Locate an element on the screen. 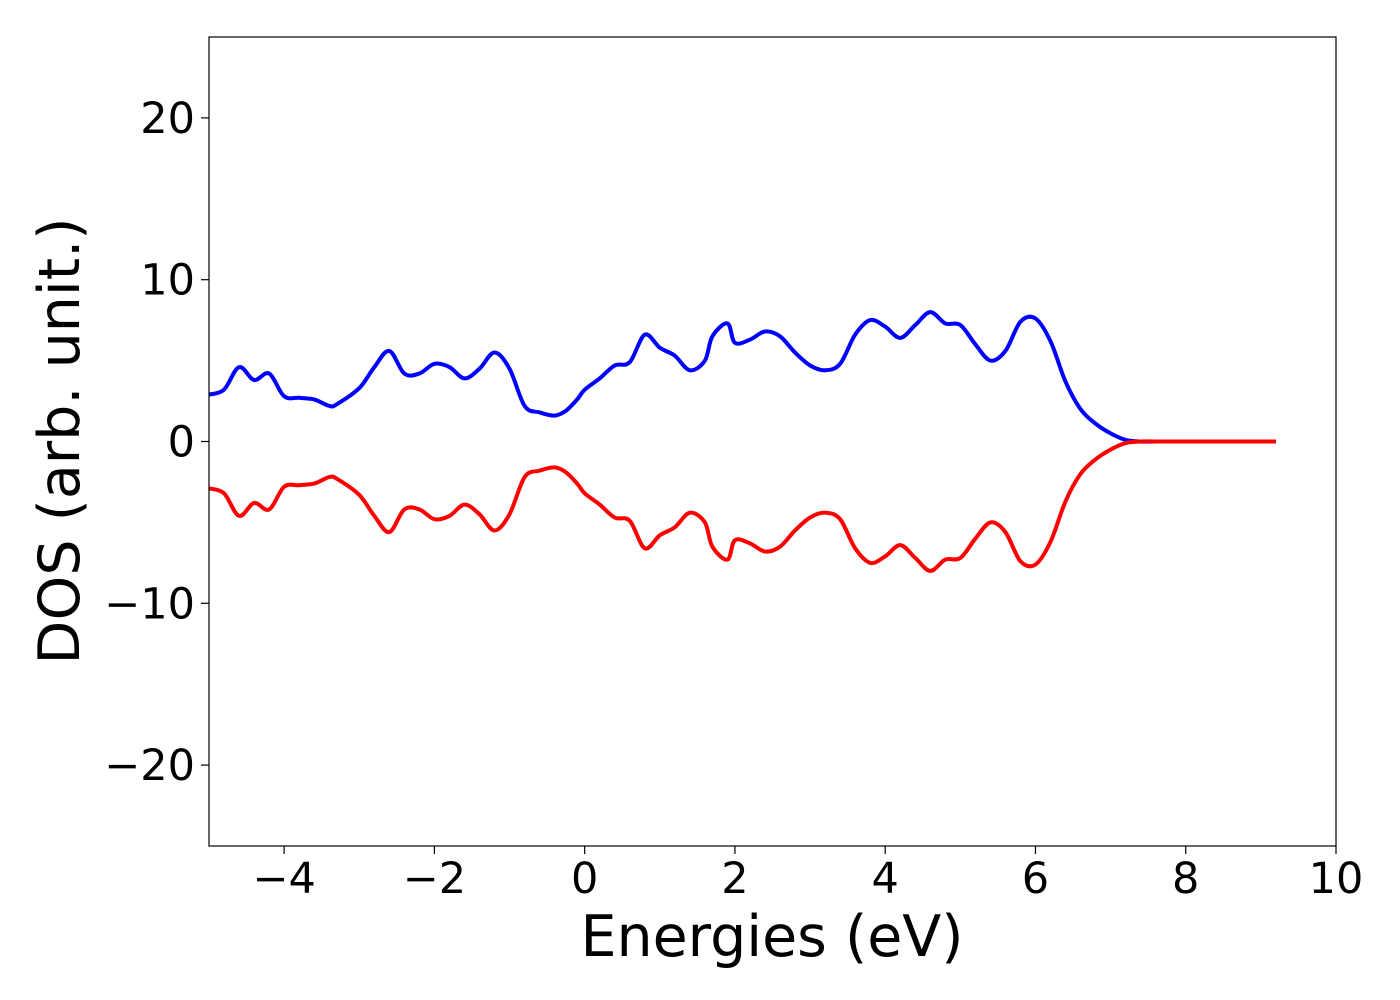 This screenshot has width=1400, height=1000. x-tick-label: 2 is located at coordinates (734, 879).